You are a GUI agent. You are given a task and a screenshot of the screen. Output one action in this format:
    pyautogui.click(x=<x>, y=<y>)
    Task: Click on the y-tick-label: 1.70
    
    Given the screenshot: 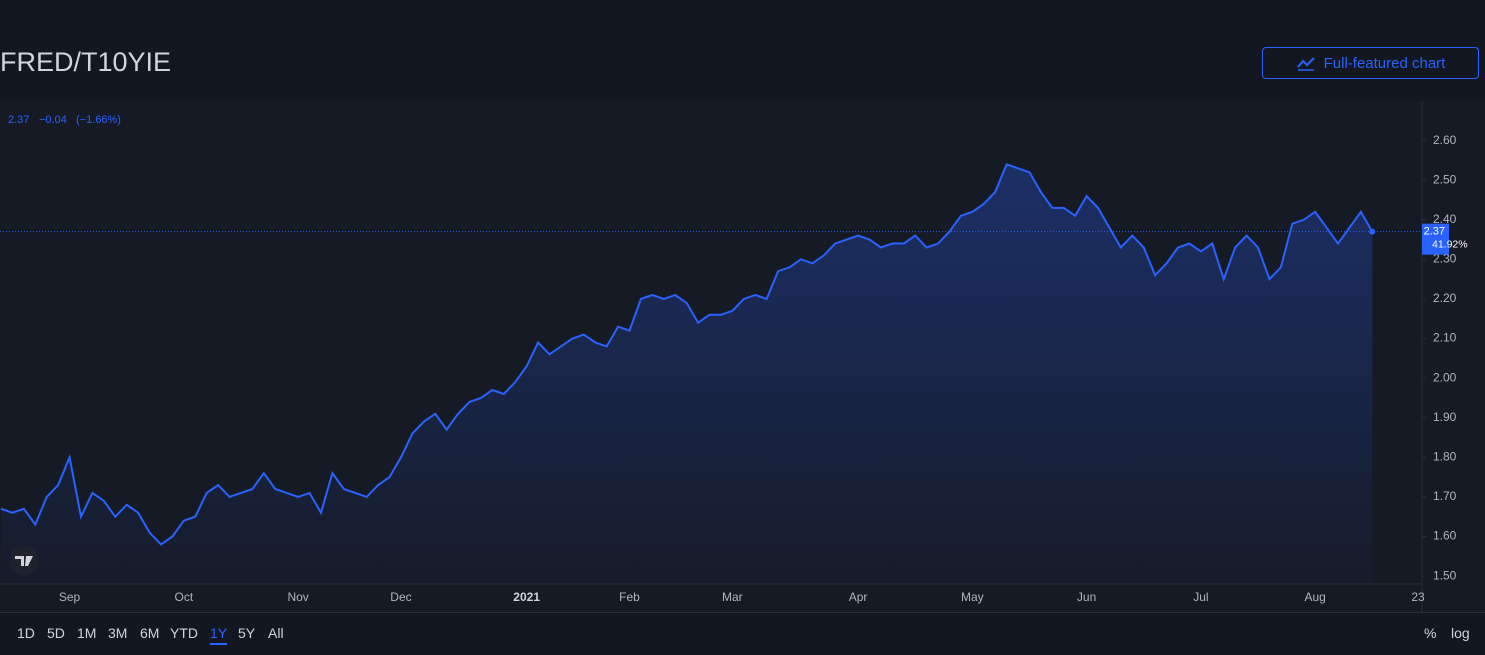 What is the action you would take?
    pyautogui.click(x=1445, y=496)
    